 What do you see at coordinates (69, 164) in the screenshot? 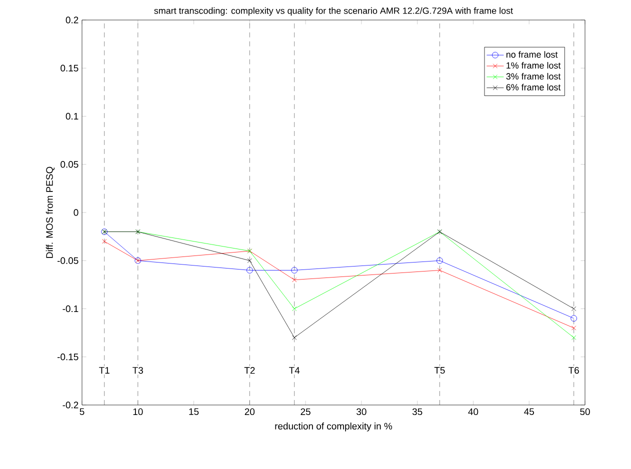
I see `y-tick-label: 0.05` at bounding box center [69, 164].